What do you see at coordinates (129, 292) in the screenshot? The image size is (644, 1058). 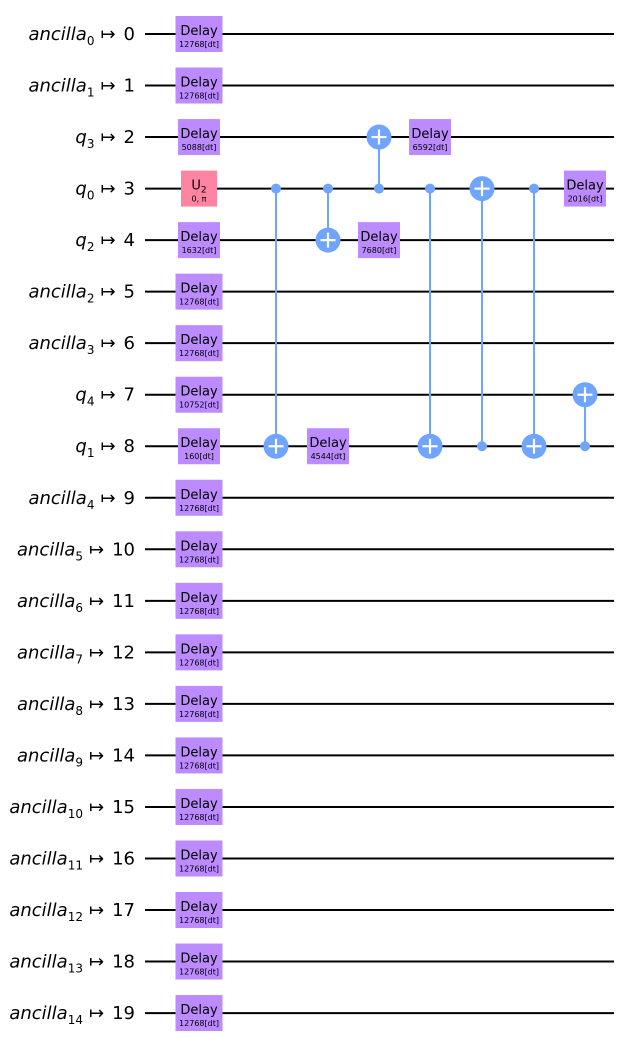 I see `qubit-index: 5` at bounding box center [129, 292].